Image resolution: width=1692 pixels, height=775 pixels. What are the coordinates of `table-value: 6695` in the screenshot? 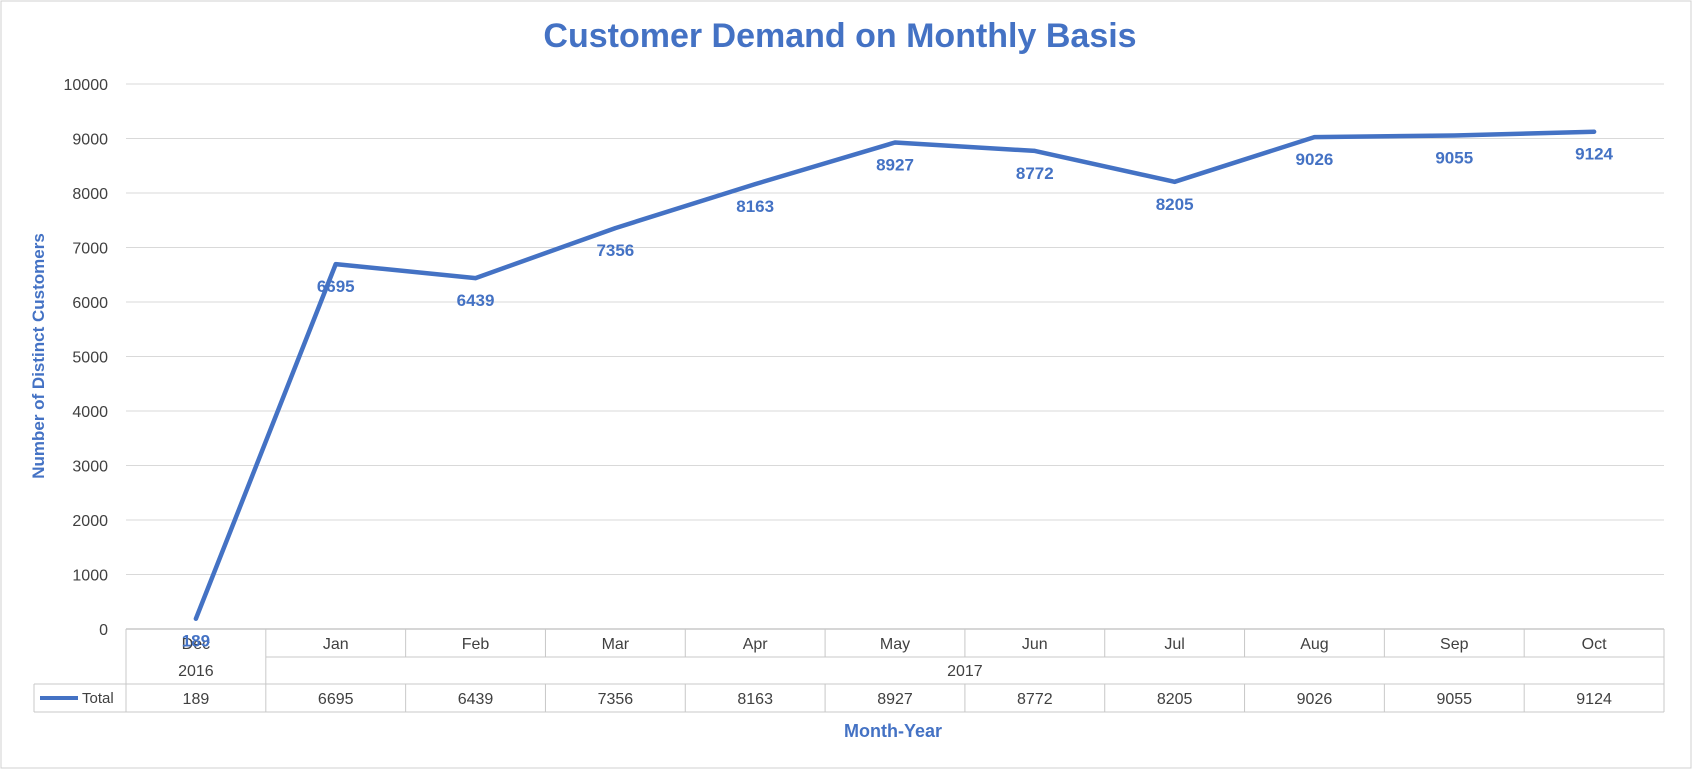 It's located at (336, 699).